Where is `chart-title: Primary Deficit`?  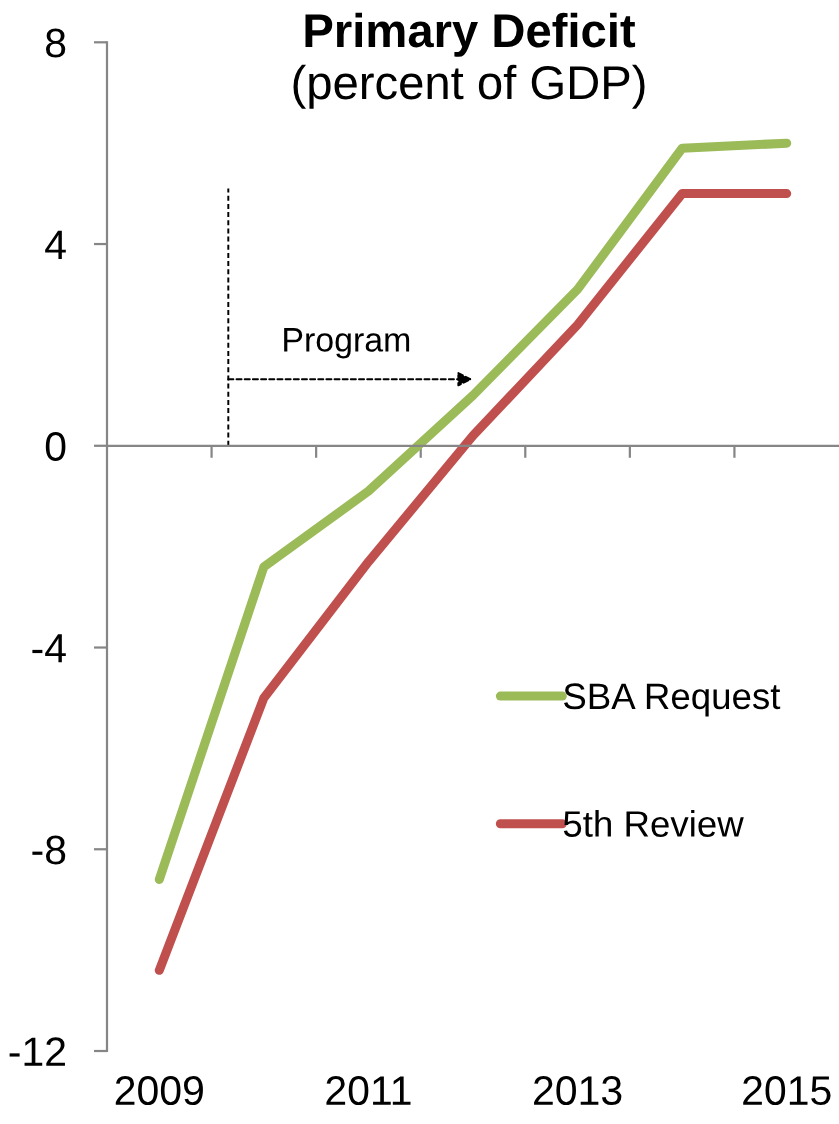
chart-title: Primary Deficit is located at coordinates (470, 34).